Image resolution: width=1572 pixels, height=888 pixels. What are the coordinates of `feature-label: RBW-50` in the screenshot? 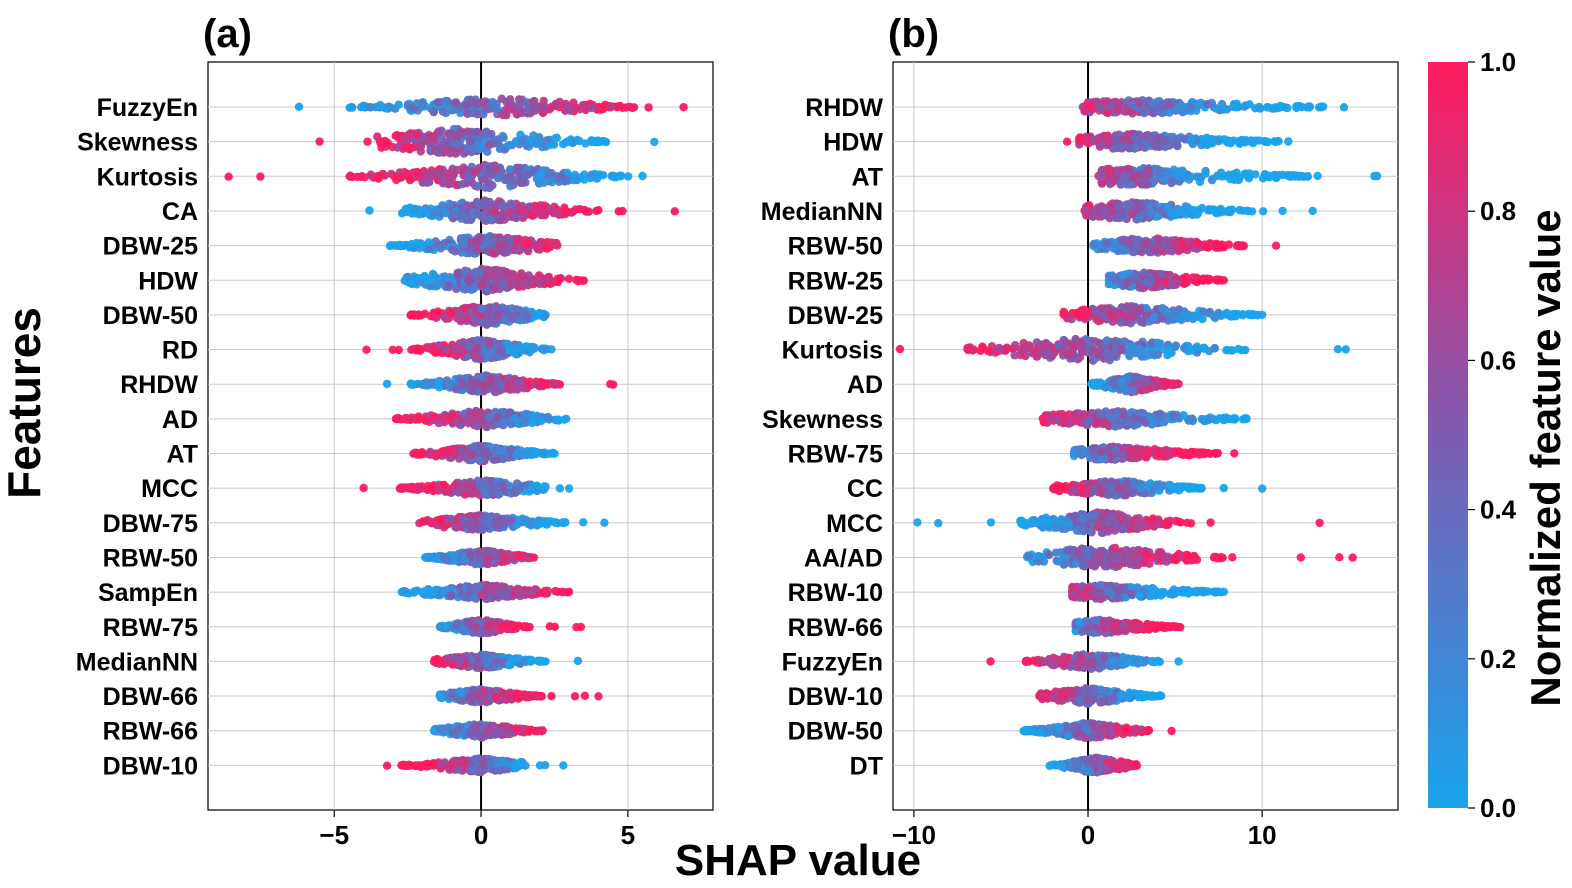 It's located at (835, 247).